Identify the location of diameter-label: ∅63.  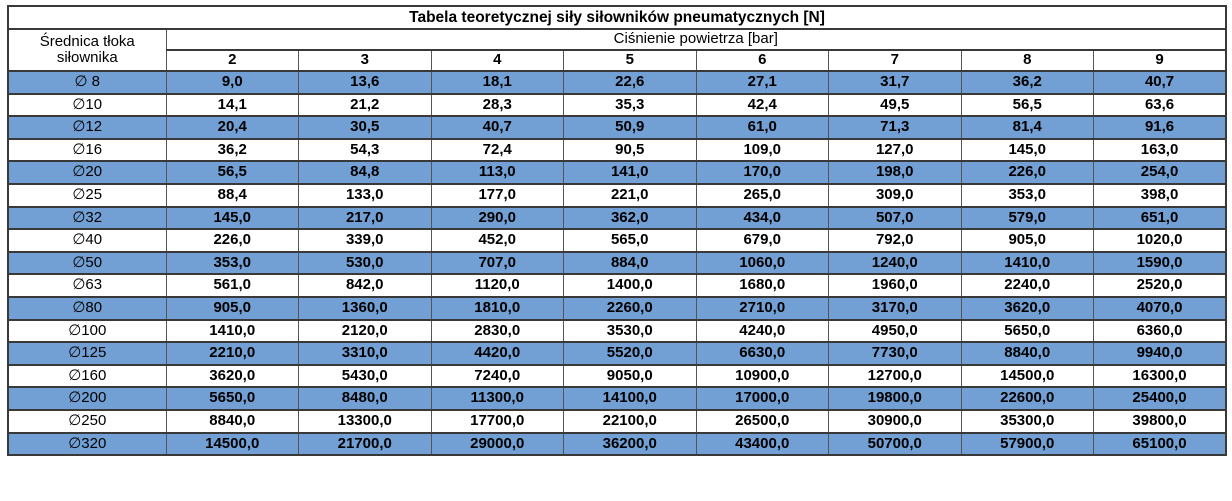
(87, 285).